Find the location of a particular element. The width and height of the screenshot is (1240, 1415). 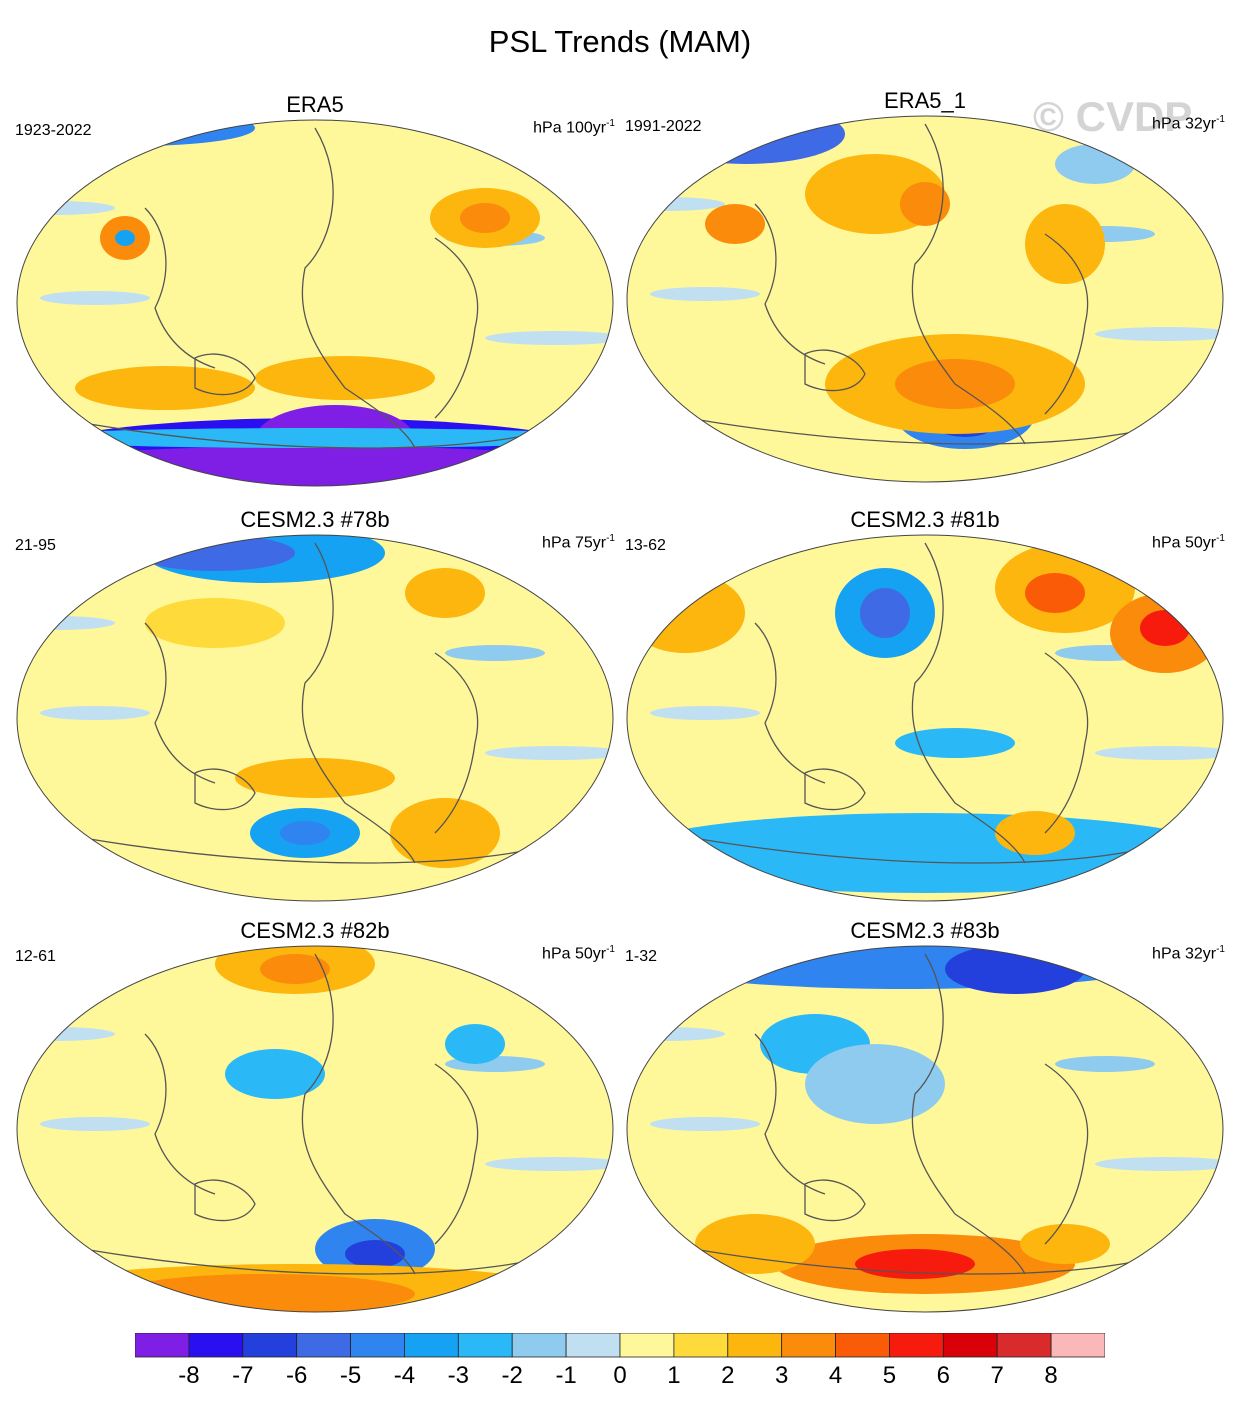

colorbar-tick-label: -4 is located at coordinates (404, 1375).